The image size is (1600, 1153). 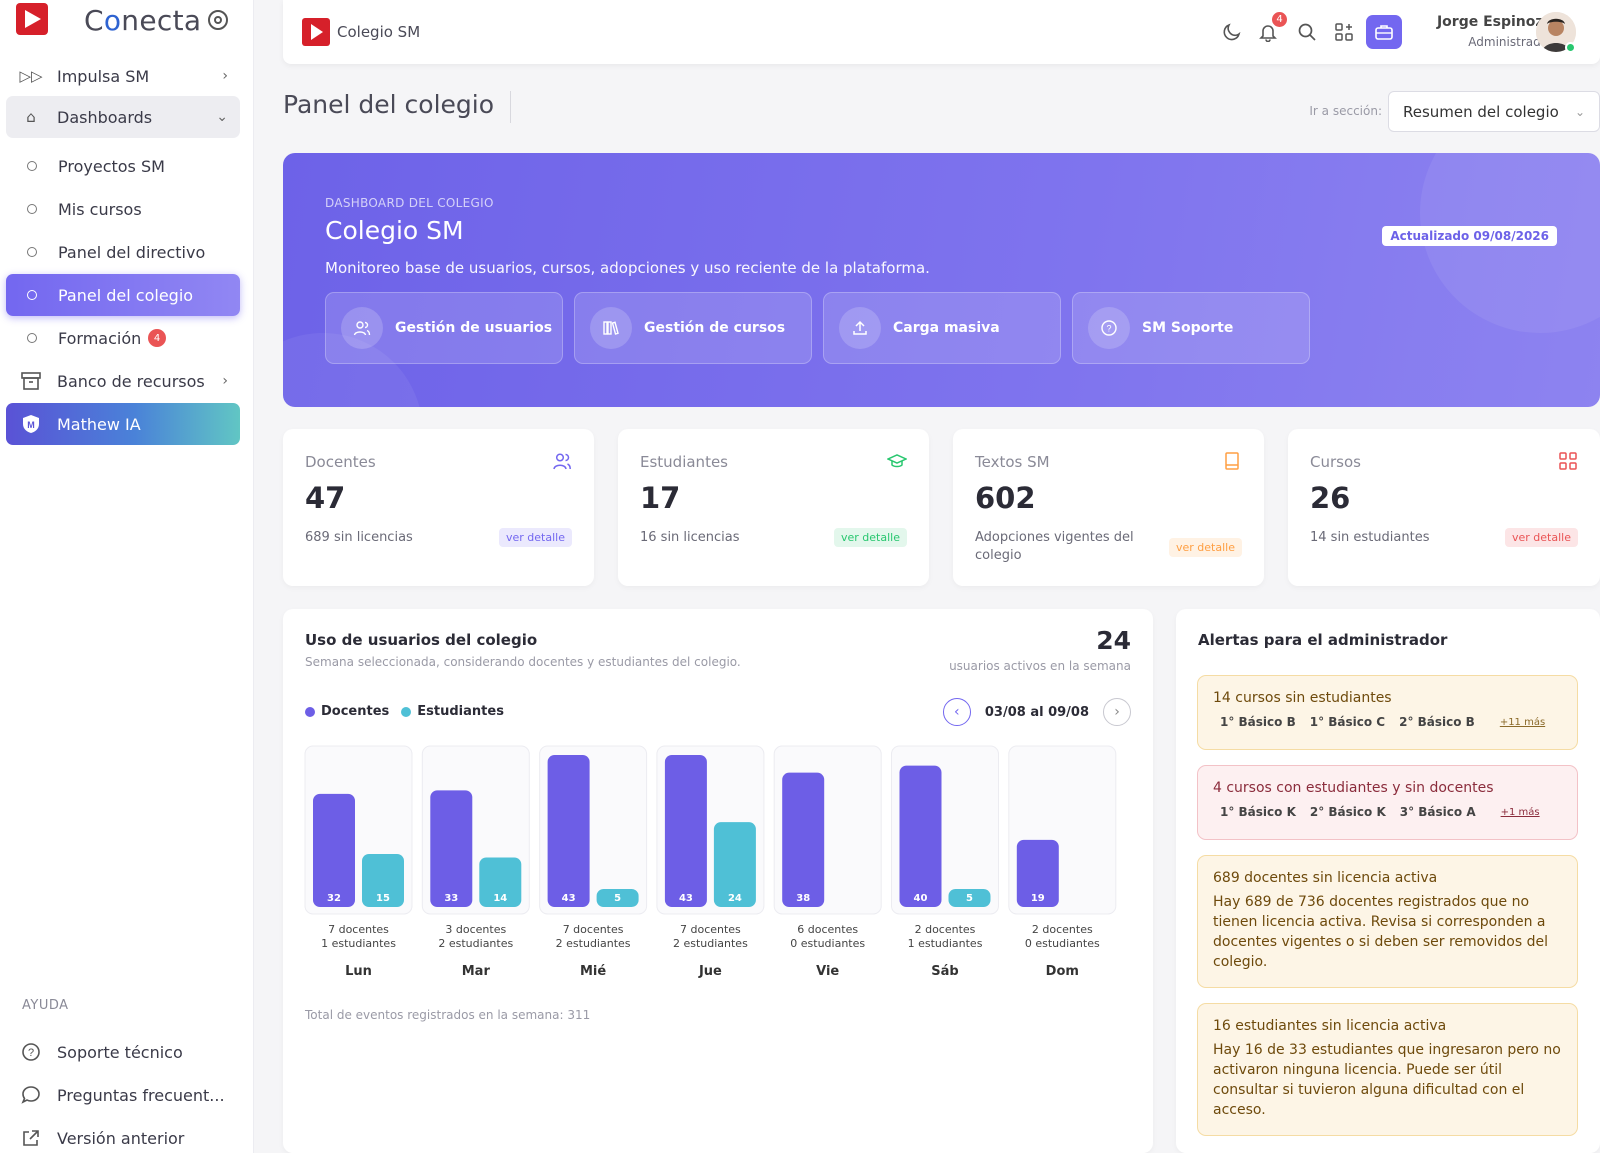 I want to click on sidebar-item-version-anterior: Versión anterior, so click(x=123, y=1135).